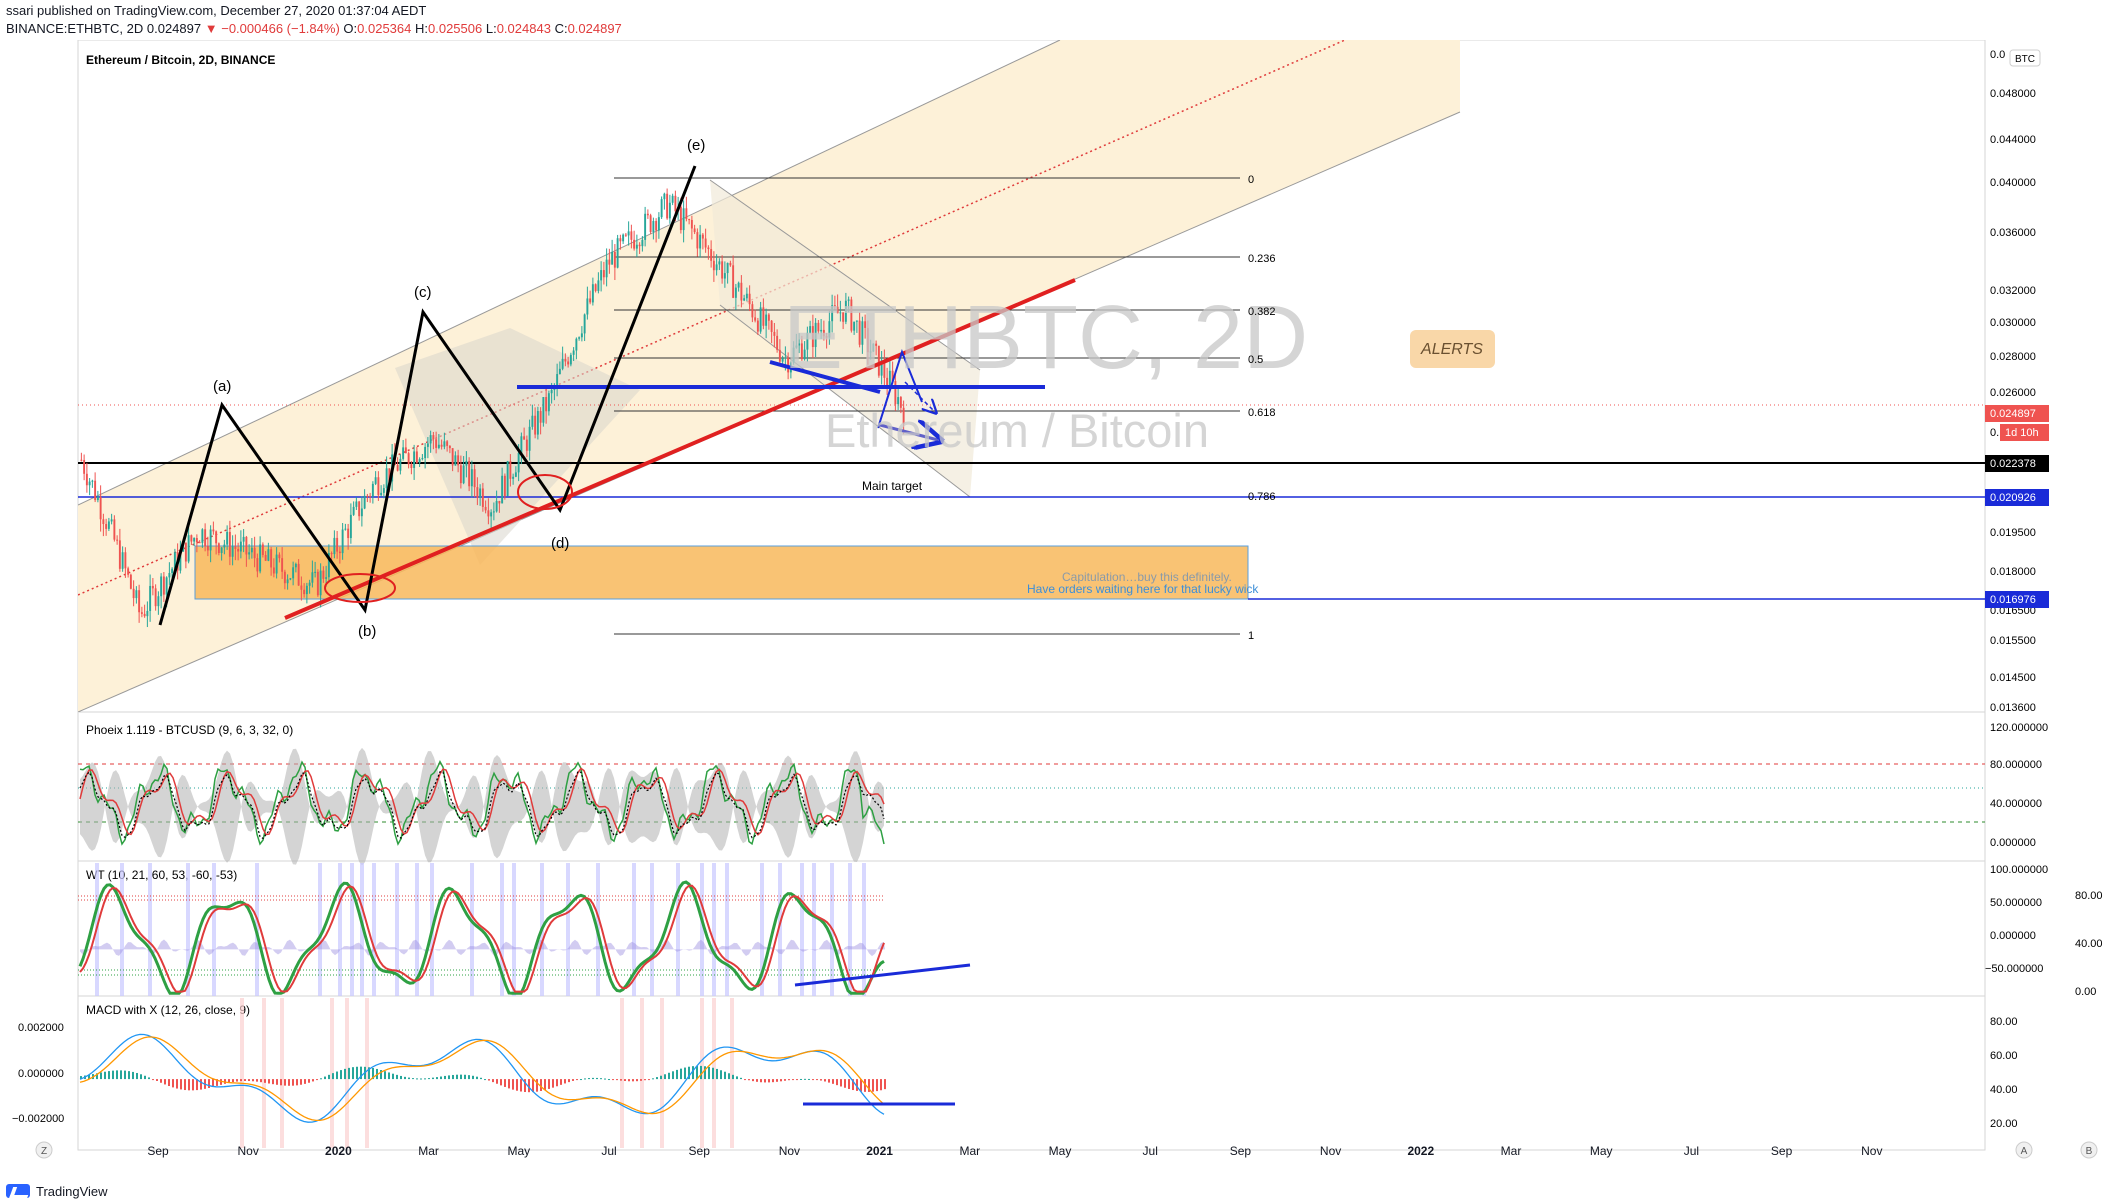  I want to click on macd-tick-left: −0.002000, so click(38, 1119).